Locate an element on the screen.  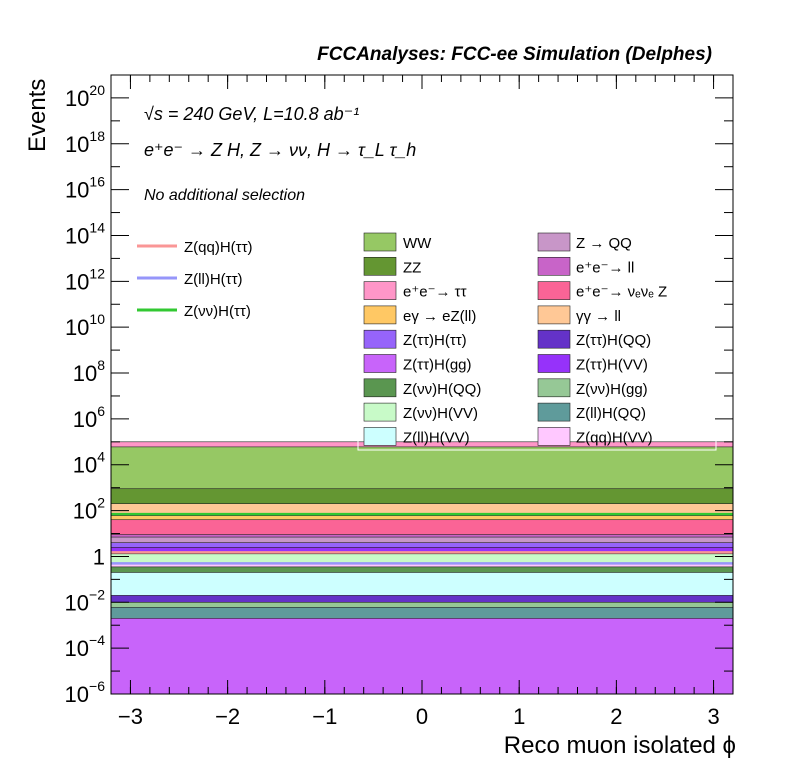
legend-box is located at coordinates (537, 342).